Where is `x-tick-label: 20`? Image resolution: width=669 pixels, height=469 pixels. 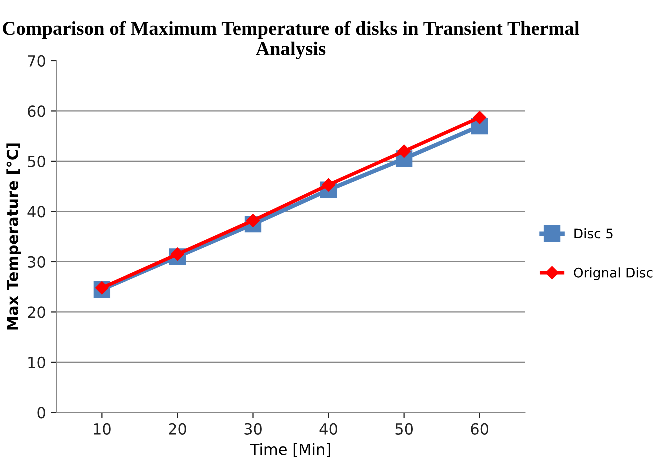
x-tick-label: 20 is located at coordinates (177, 429).